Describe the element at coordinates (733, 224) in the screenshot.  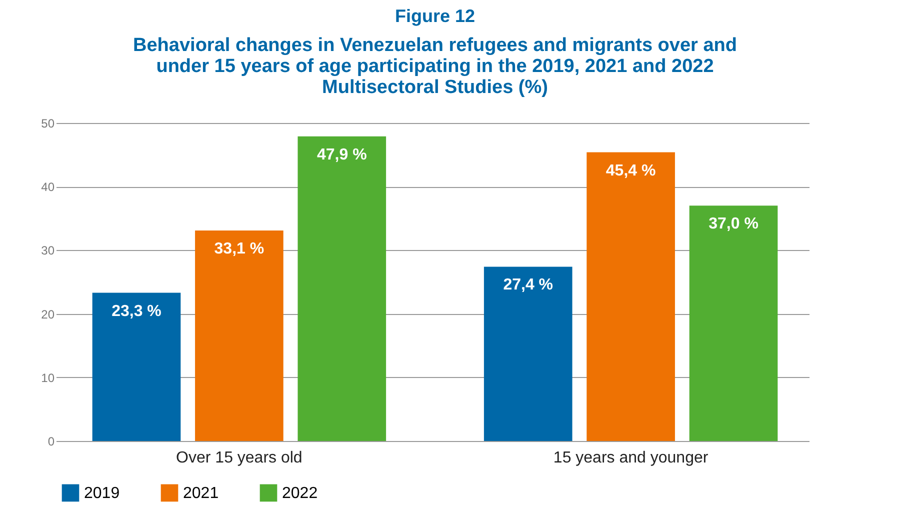
I see `data-label: 37,0 %` at that location.